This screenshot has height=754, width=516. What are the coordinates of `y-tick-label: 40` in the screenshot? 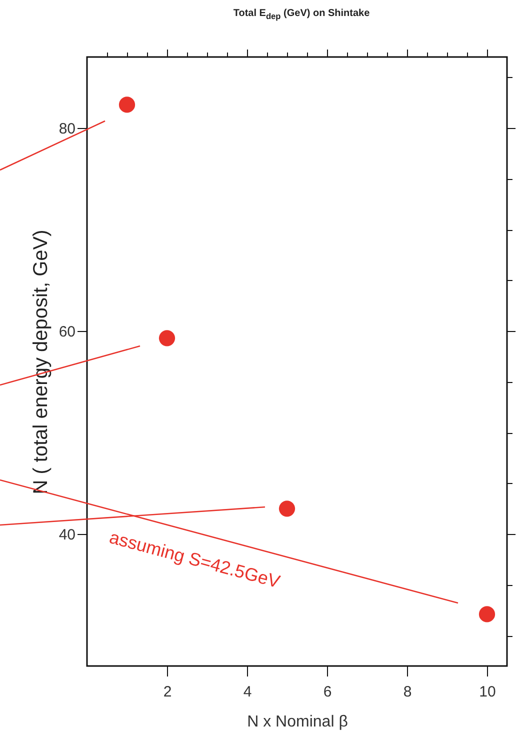 It's located at (67, 535).